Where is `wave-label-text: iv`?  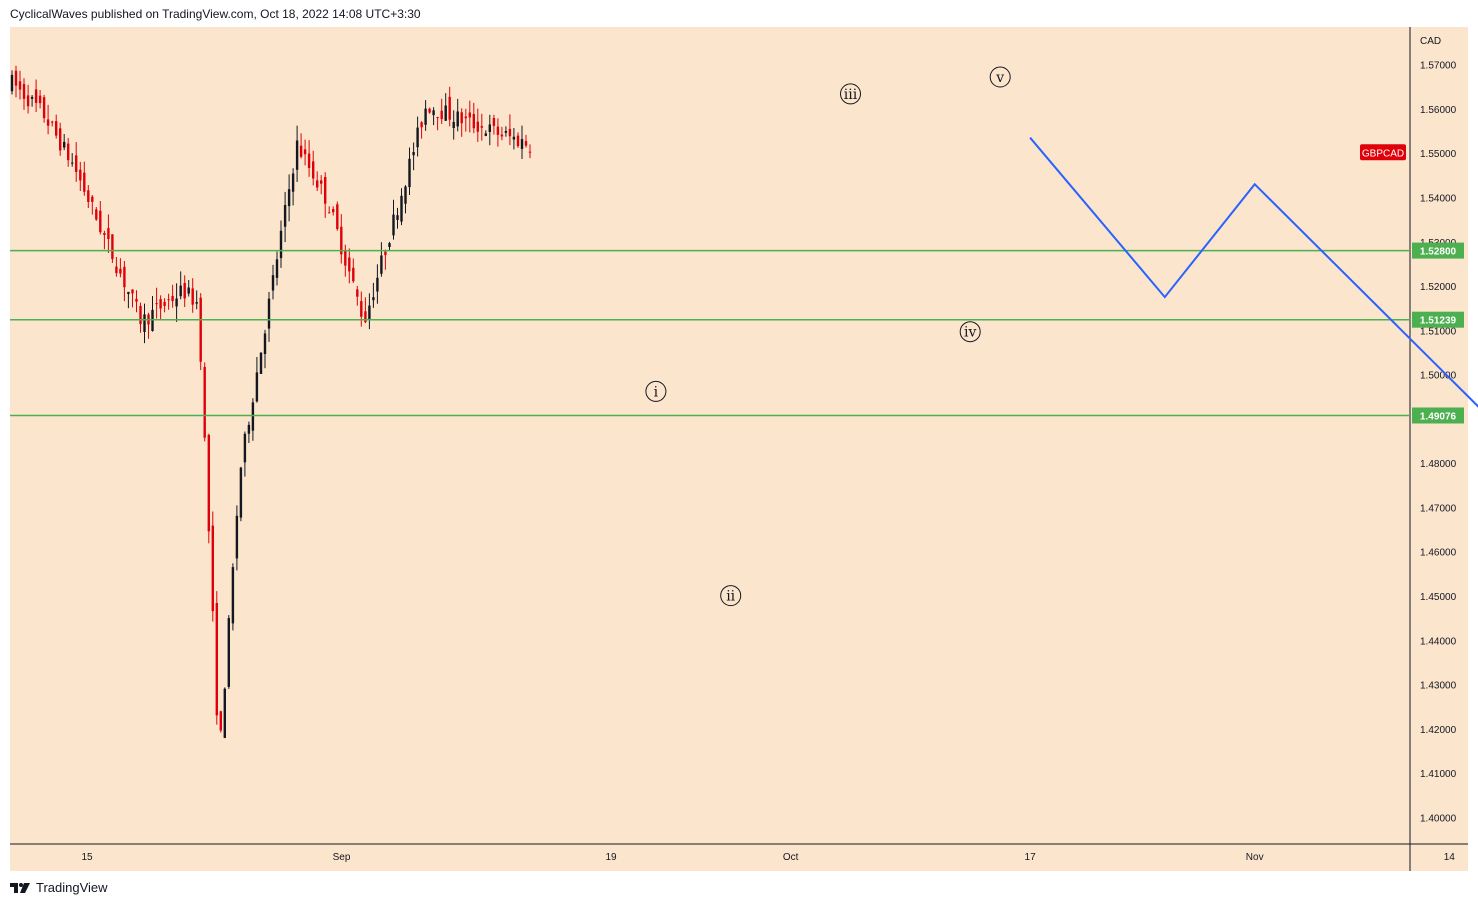
wave-label-text: iv is located at coordinates (970, 333).